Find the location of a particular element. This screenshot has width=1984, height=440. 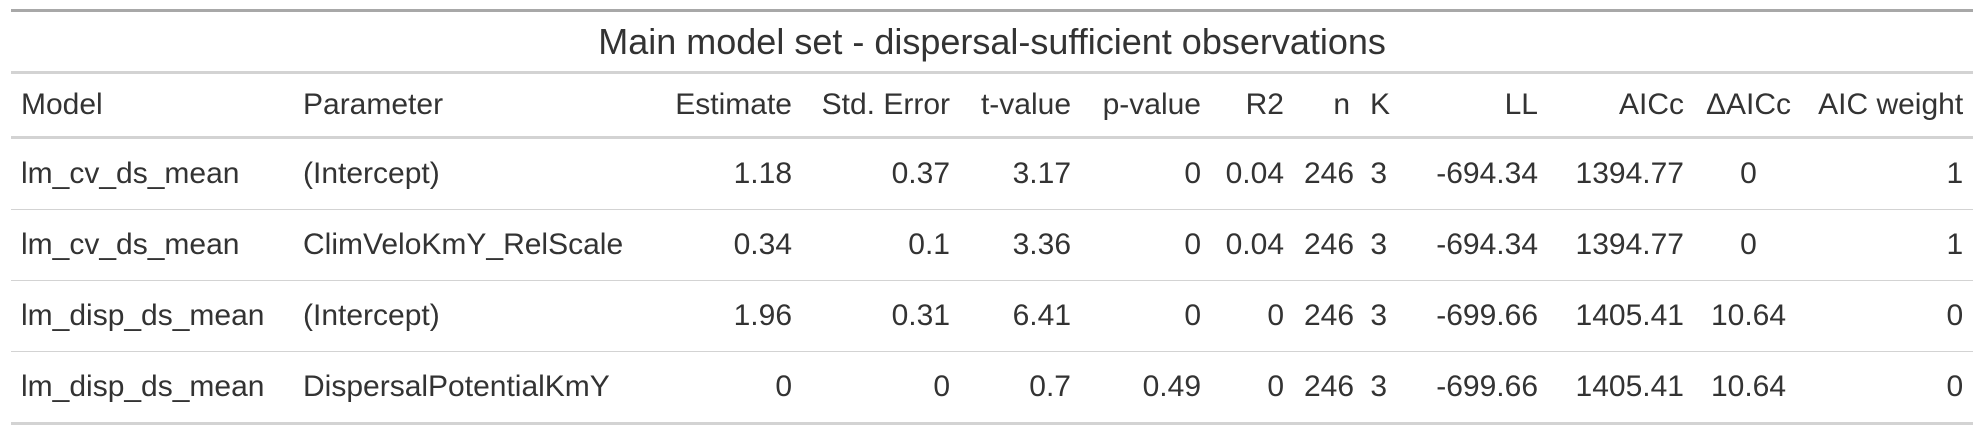

column-header-r2: R2 is located at coordinates (1252, 105).